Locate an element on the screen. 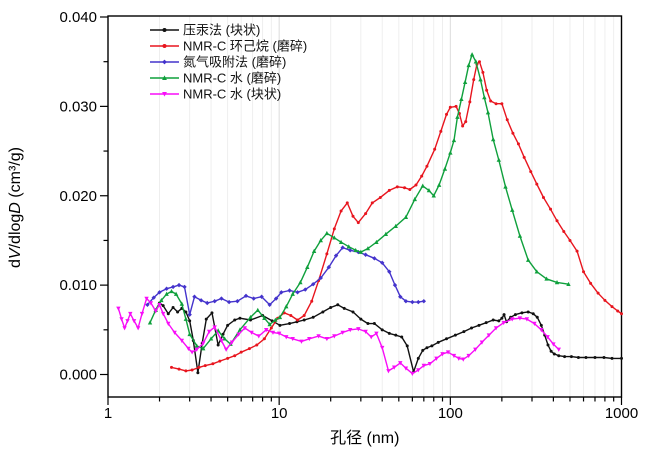 This screenshot has height=458, width=652. legend-item: 压汞法 (块状) is located at coordinates (205, 30).